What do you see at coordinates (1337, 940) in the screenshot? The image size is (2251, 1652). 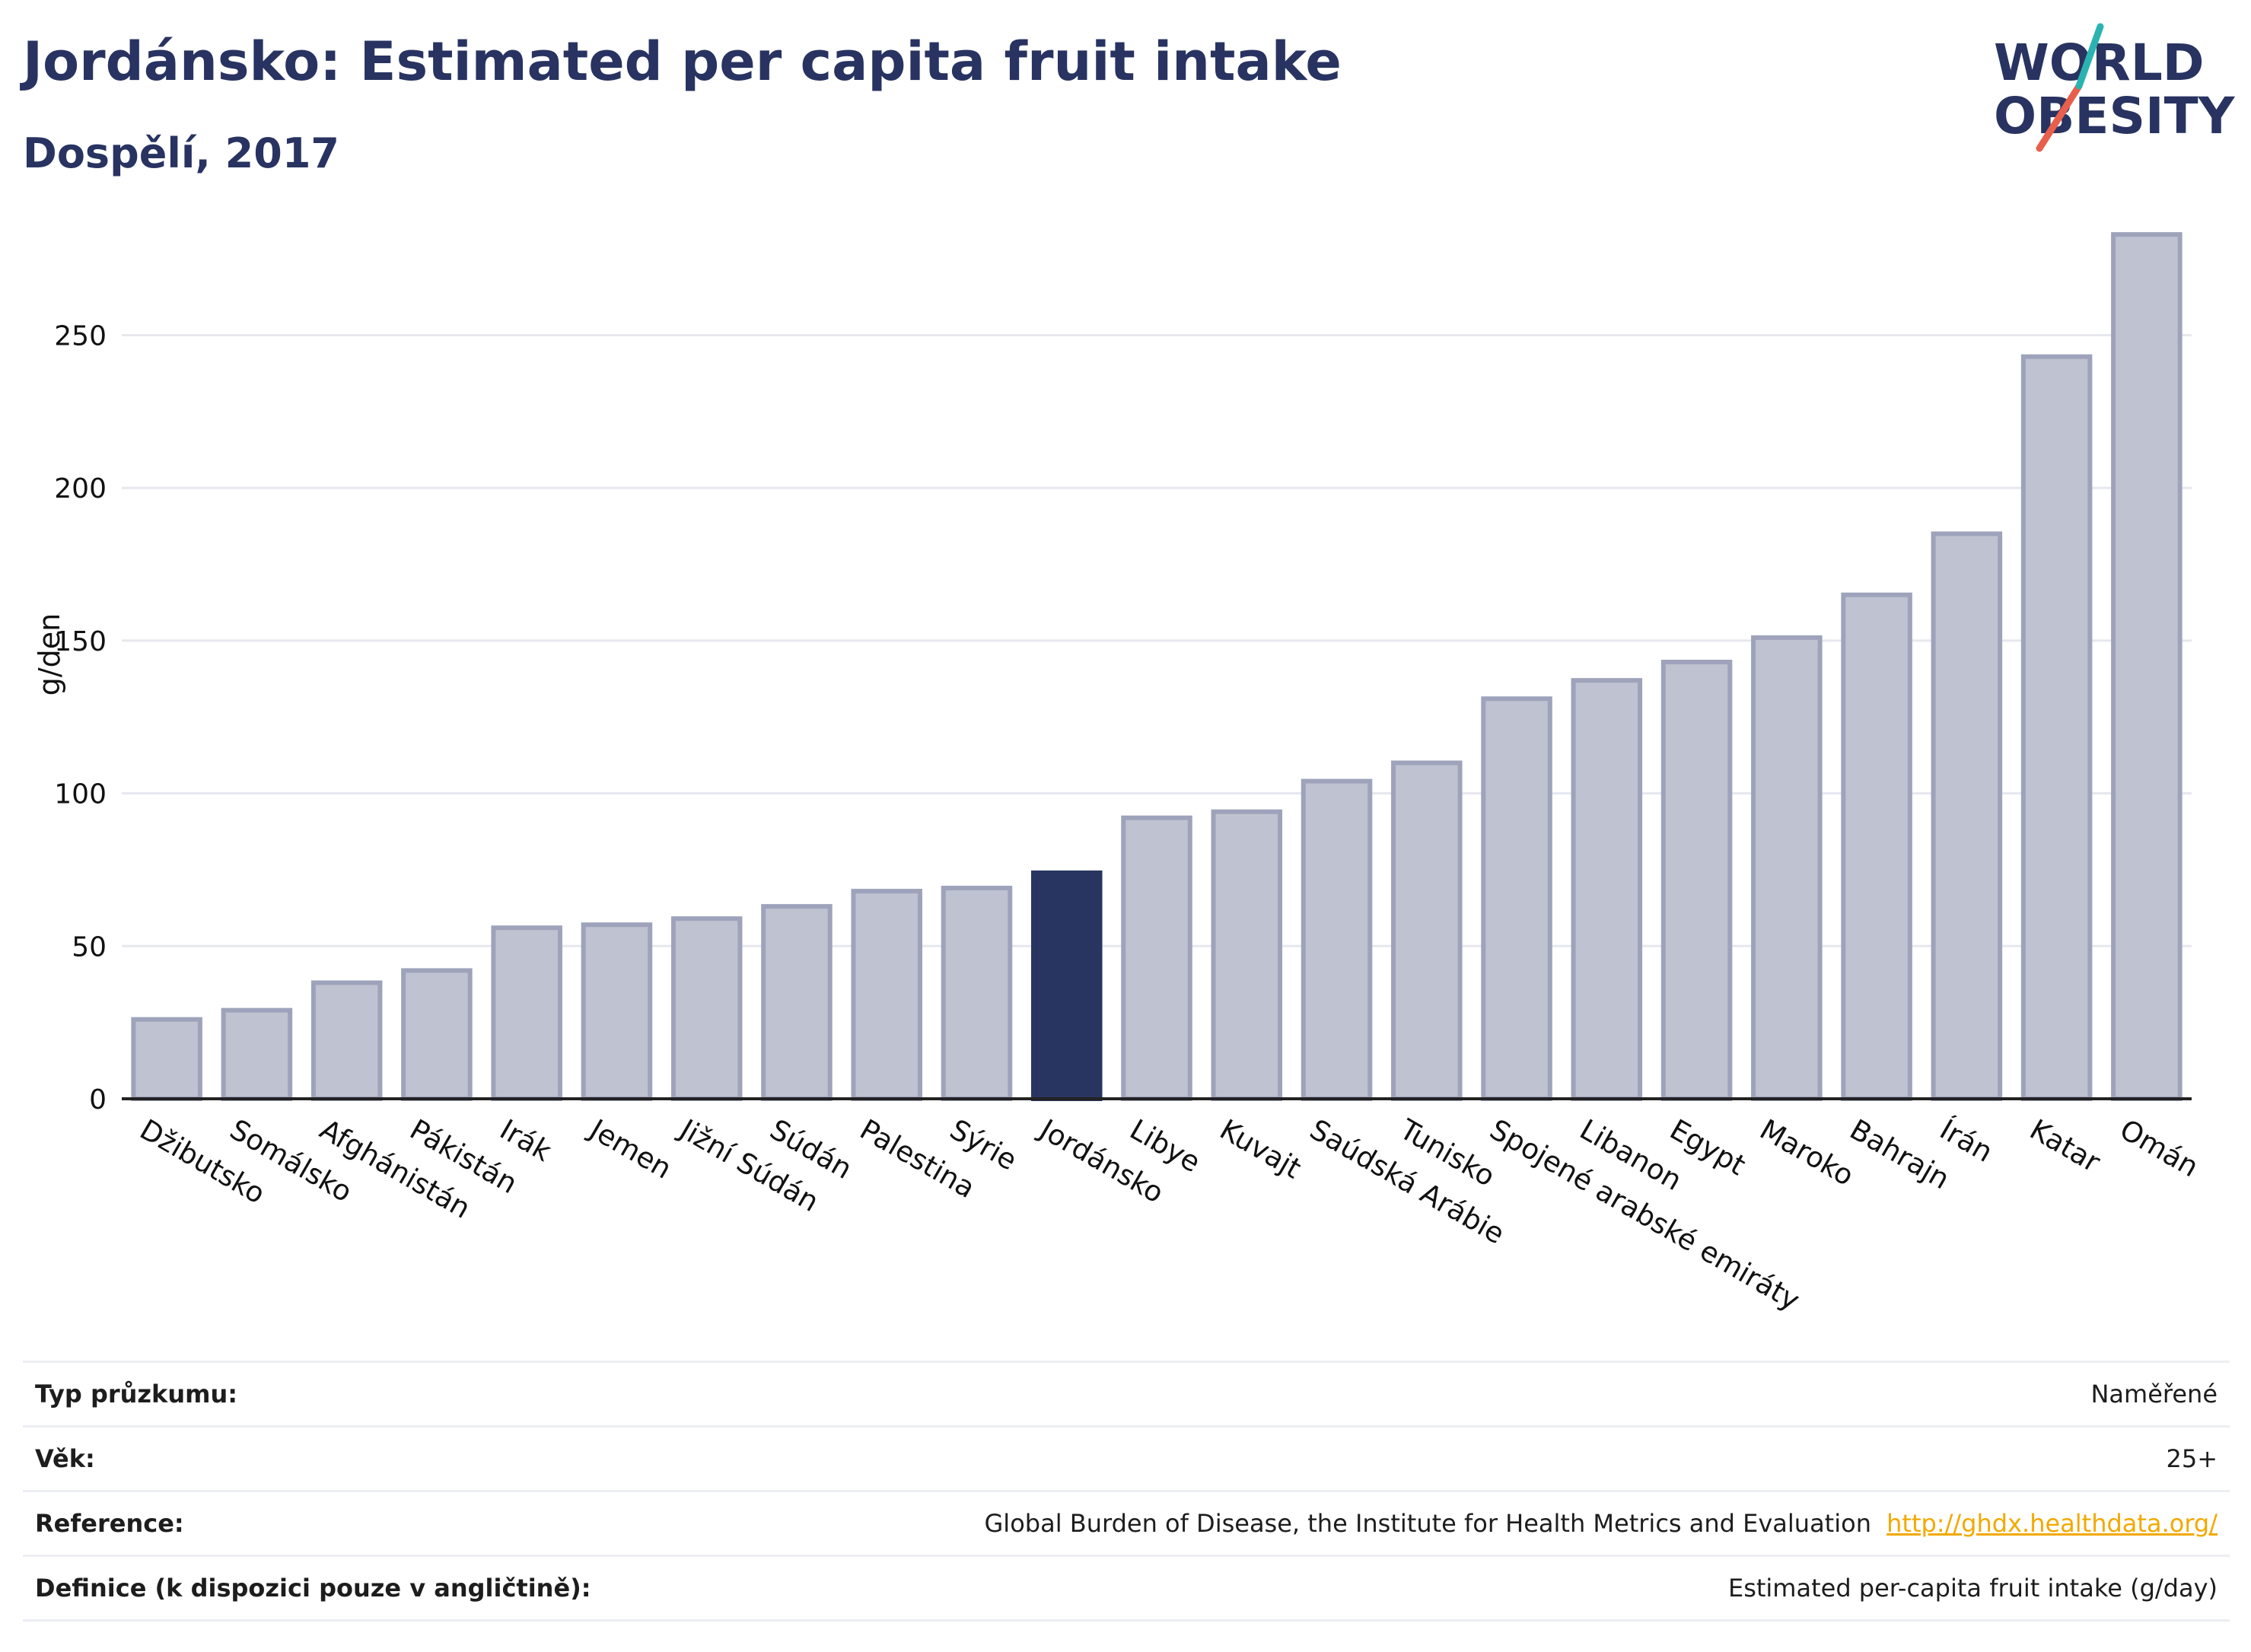 I see `bar-saúdská-arábie` at bounding box center [1337, 940].